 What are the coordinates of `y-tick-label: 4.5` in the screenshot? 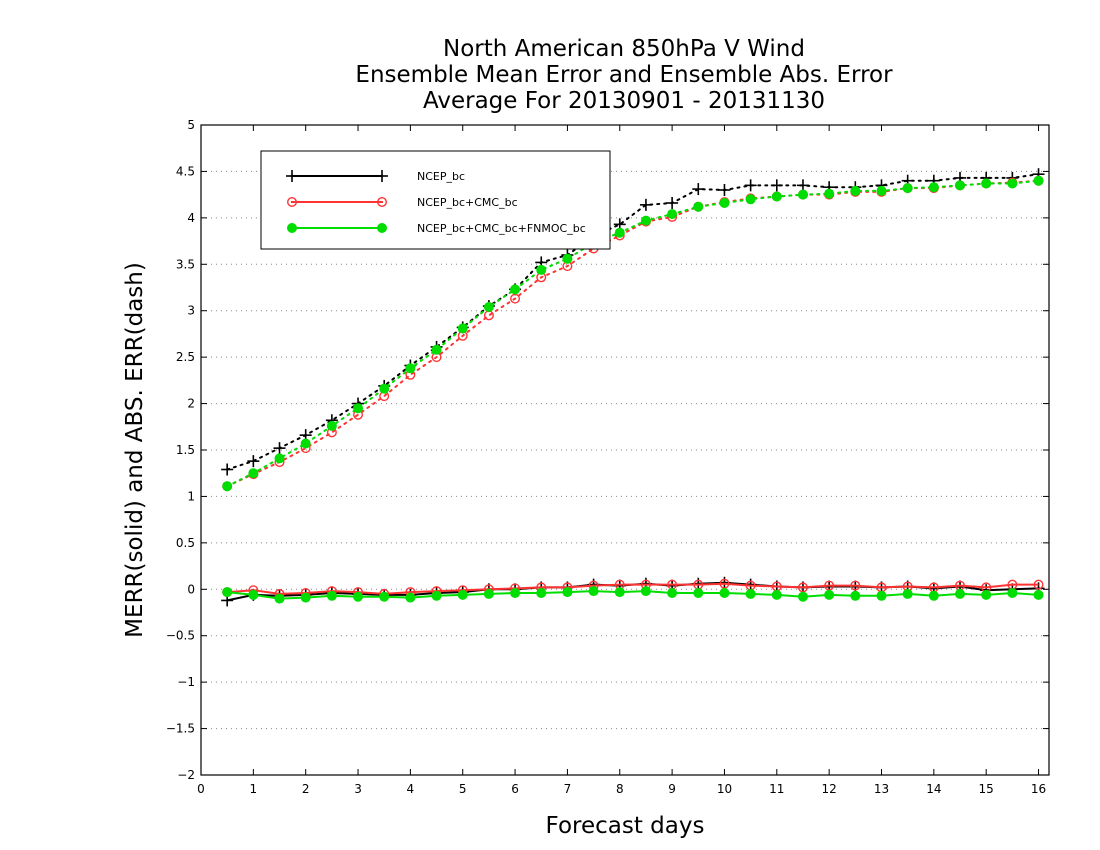 It's located at (185, 171).